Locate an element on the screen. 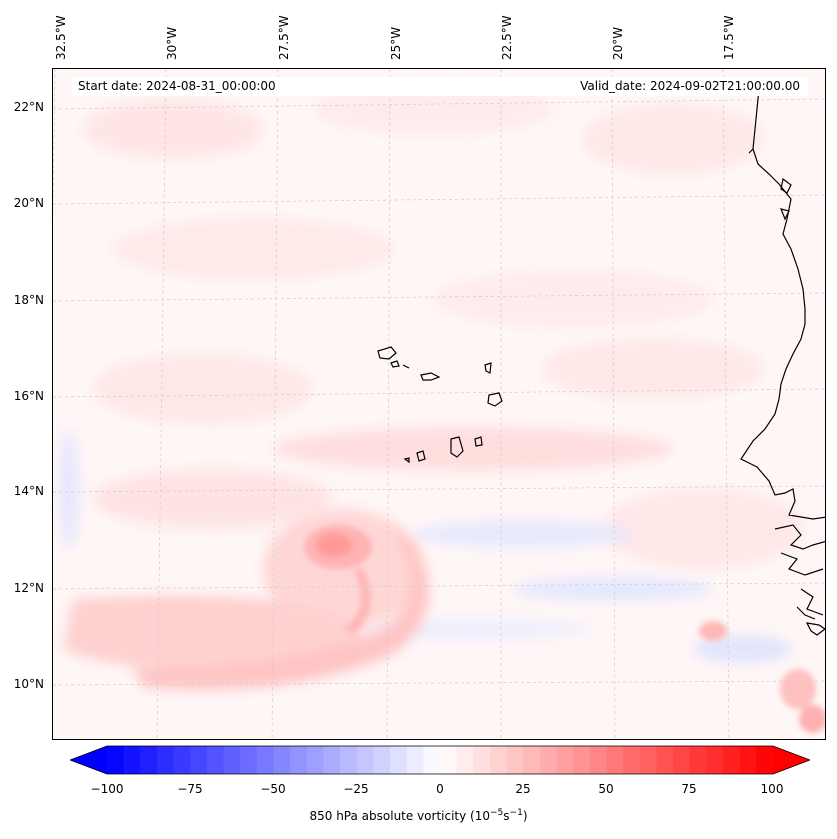 This screenshot has width=837, height=839. colorbar-max-arrow is located at coordinates (791, 760).